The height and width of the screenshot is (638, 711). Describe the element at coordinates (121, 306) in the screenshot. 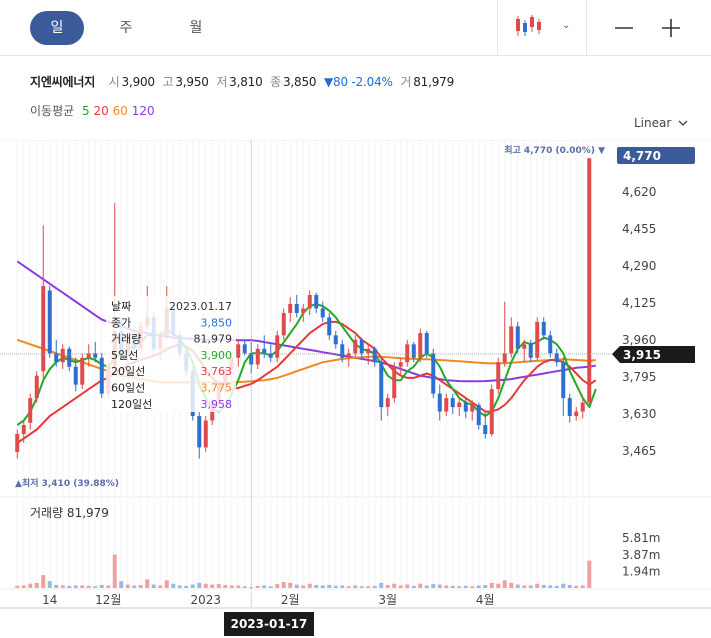

I see `tooltip-row-label: 날짜` at that location.